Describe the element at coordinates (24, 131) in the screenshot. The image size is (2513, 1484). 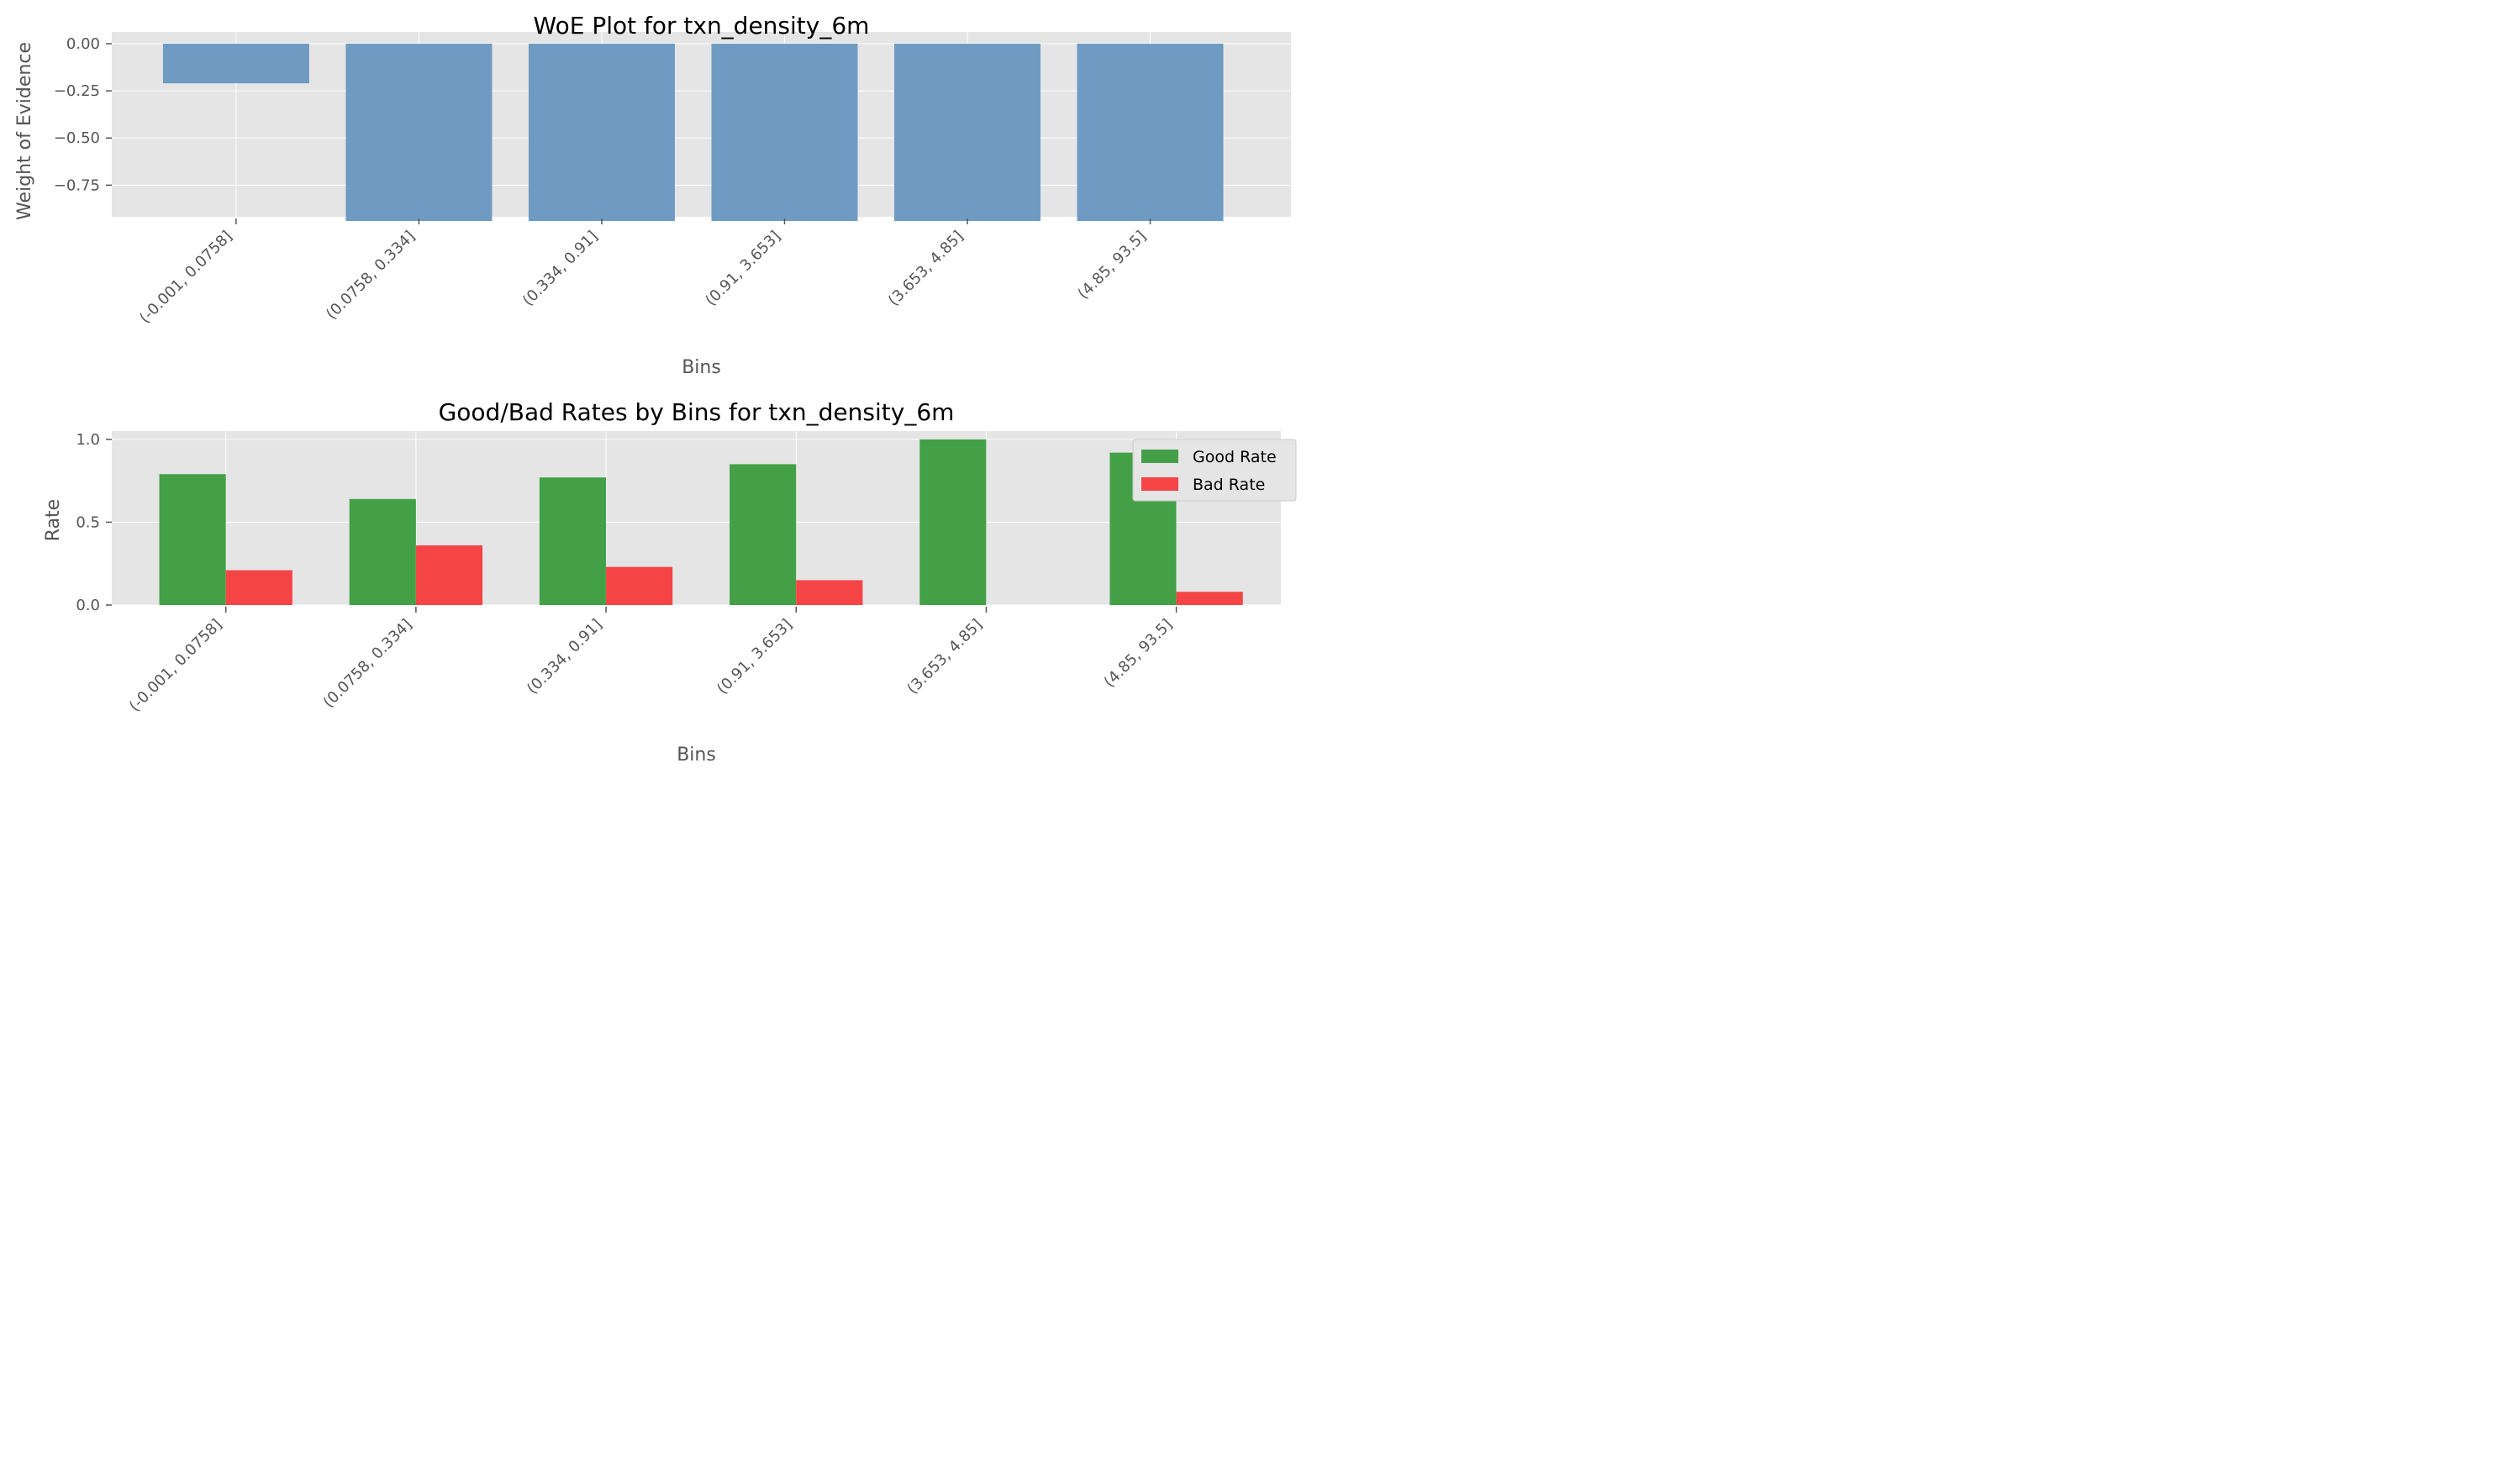
I see `woe-y-axis-label: Weight of Evidence` at that location.